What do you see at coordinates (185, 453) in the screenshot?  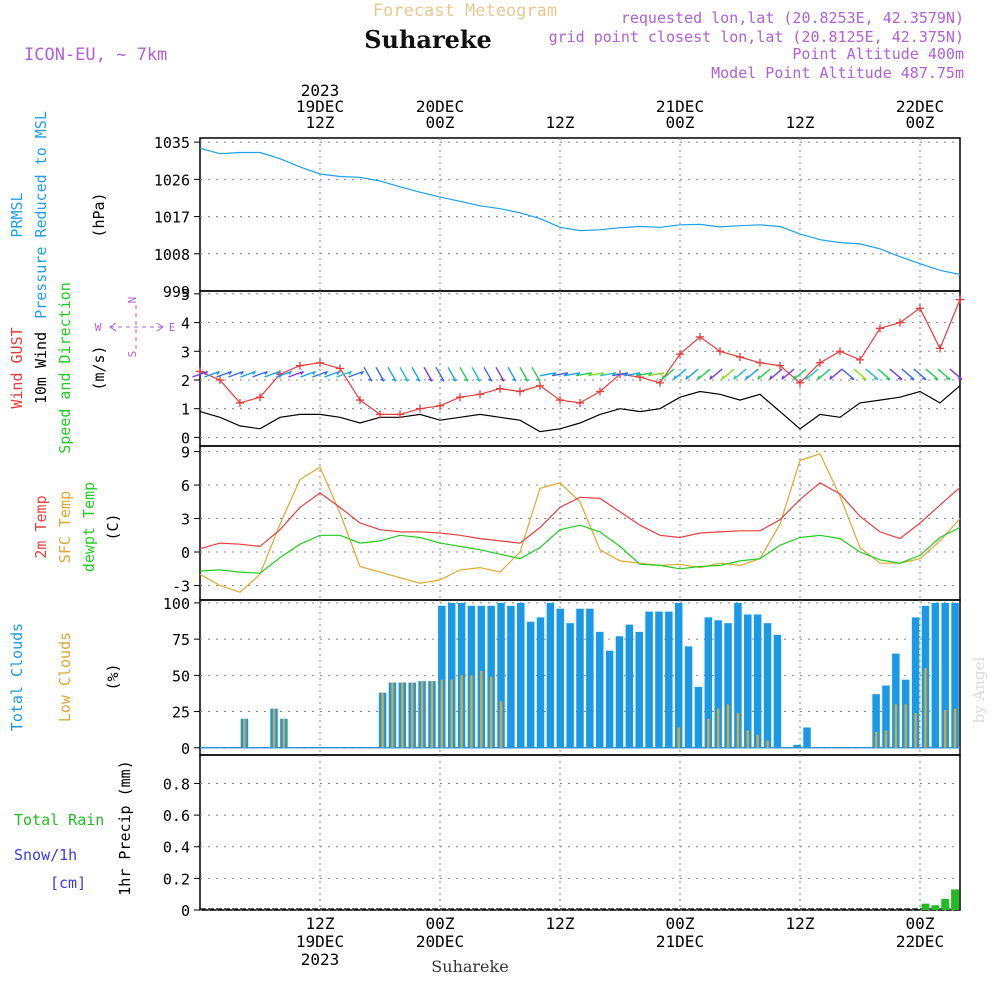 I see `y-tick-label: 9` at bounding box center [185, 453].